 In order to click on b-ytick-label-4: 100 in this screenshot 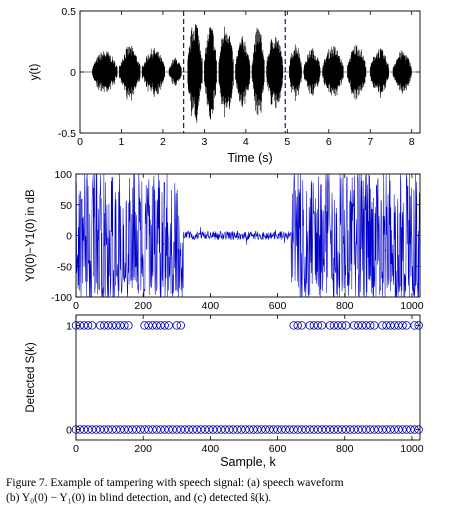, I will do `click(63, 175)`.